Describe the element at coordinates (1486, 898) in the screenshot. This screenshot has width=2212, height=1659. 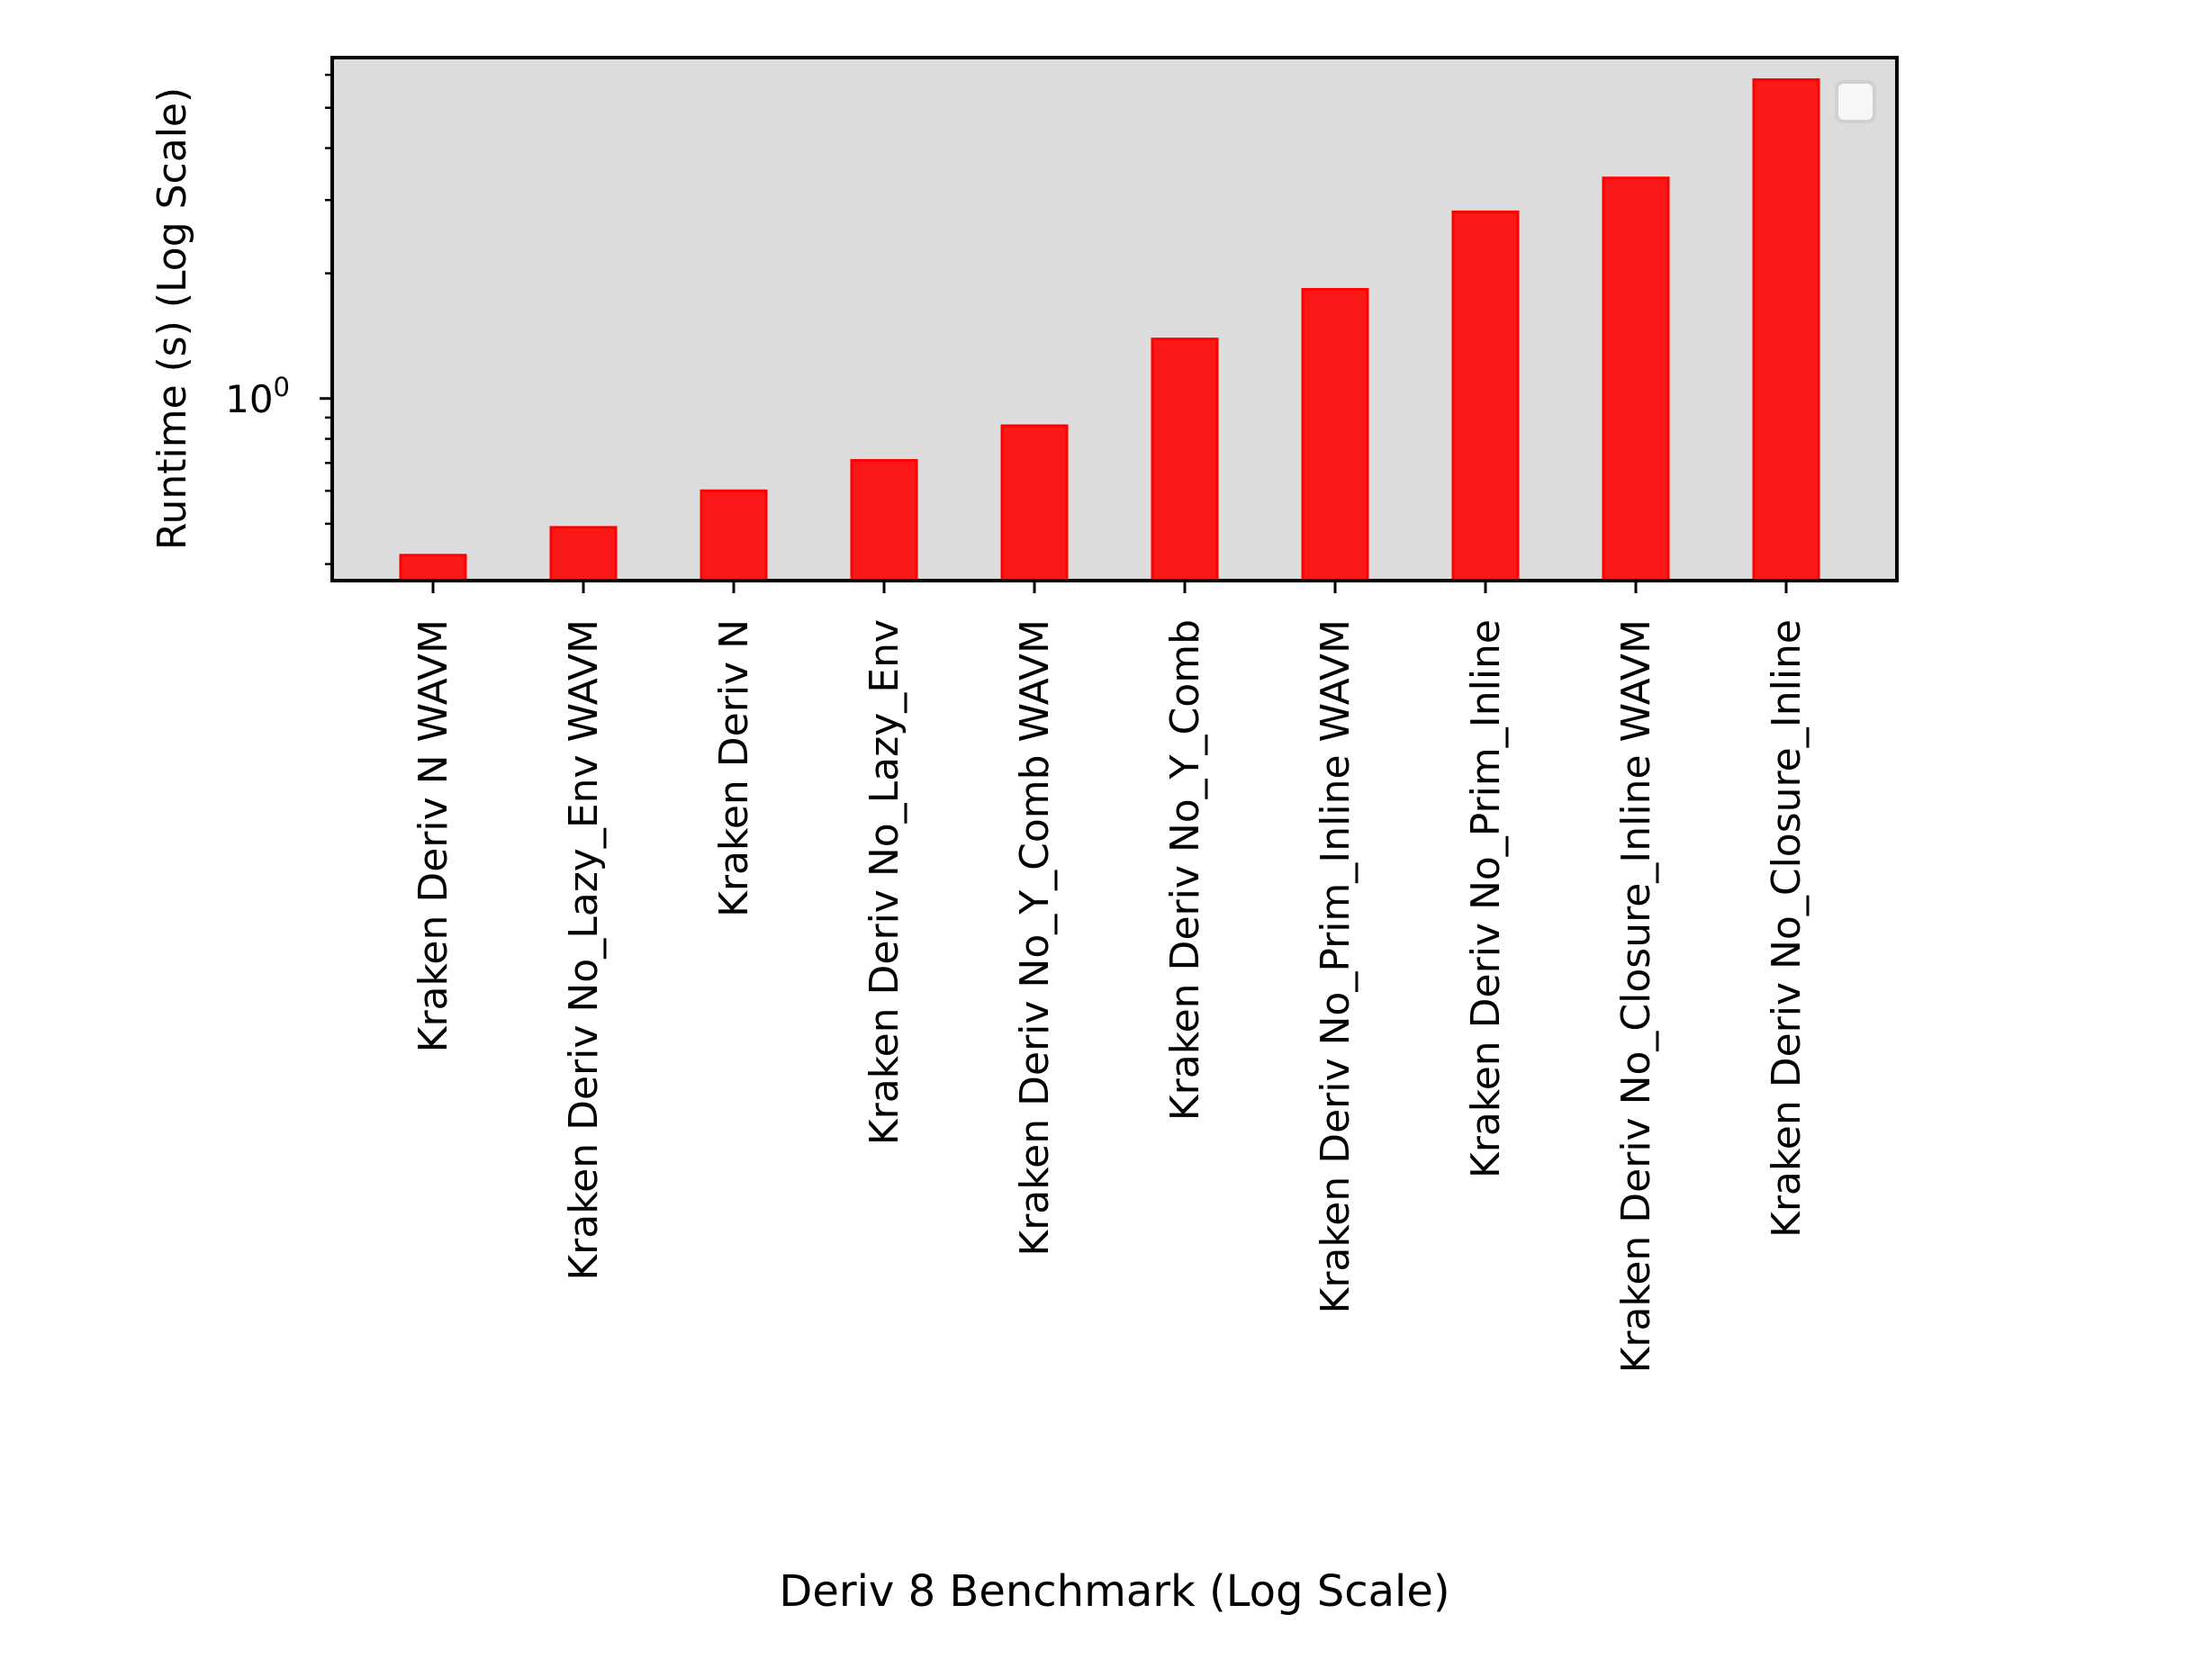
I see `x-tick-label: Kraken Deriv No_Prim_Inline` at that location.